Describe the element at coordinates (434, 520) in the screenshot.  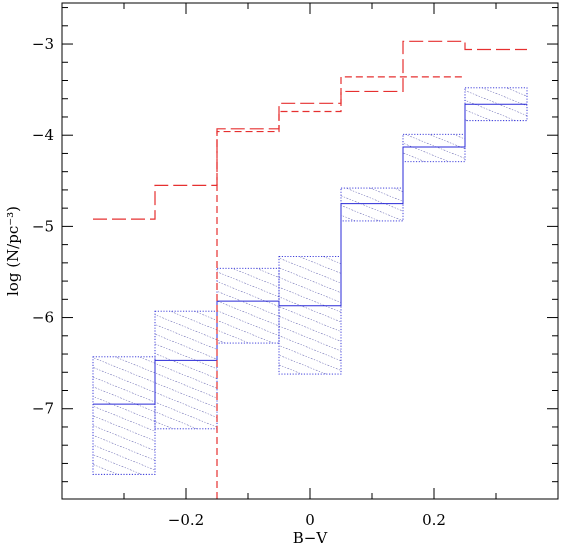
I see `x-tick-label: 0.2` at that location.